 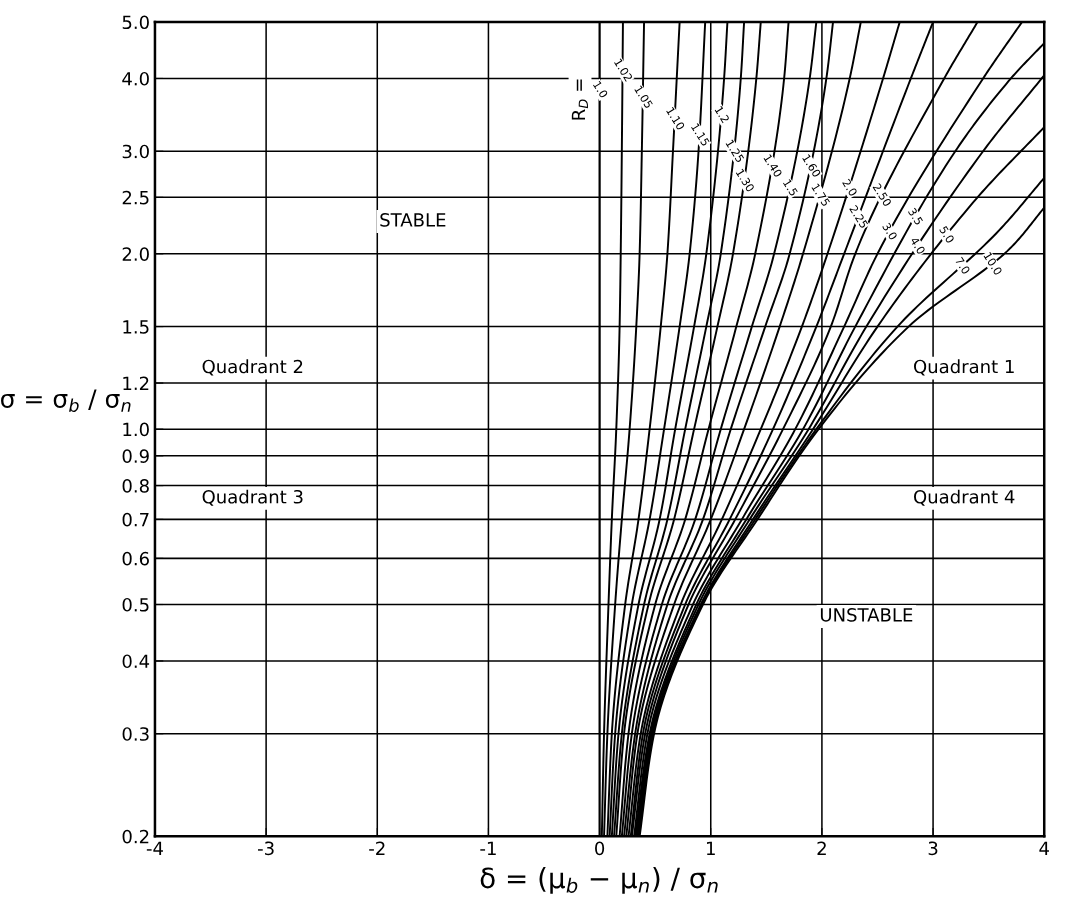 I want to click on y-tick-label: 3.0, so click(x=135, y=151).